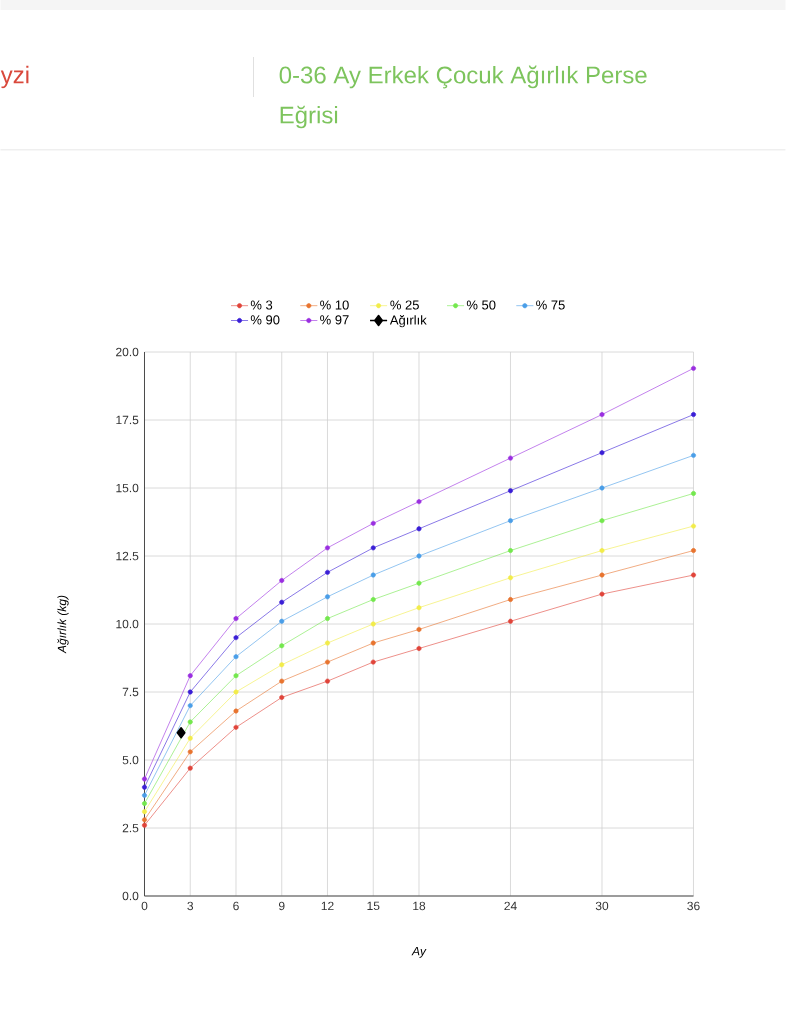 The height and width of the screenshot is (1024, 786). I want to click on x-tick-label: 0, so click(144, 906).